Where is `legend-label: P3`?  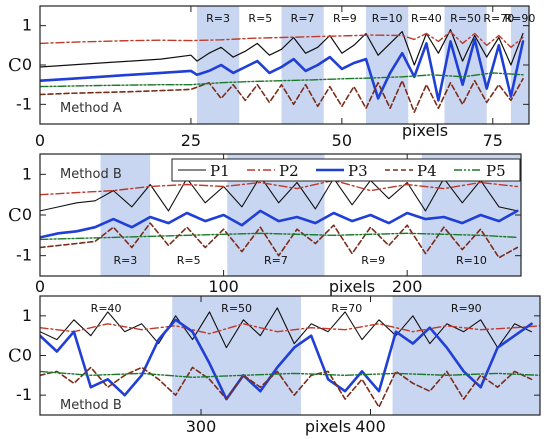 legend-label: P3 is located at coordinates (358, 171).